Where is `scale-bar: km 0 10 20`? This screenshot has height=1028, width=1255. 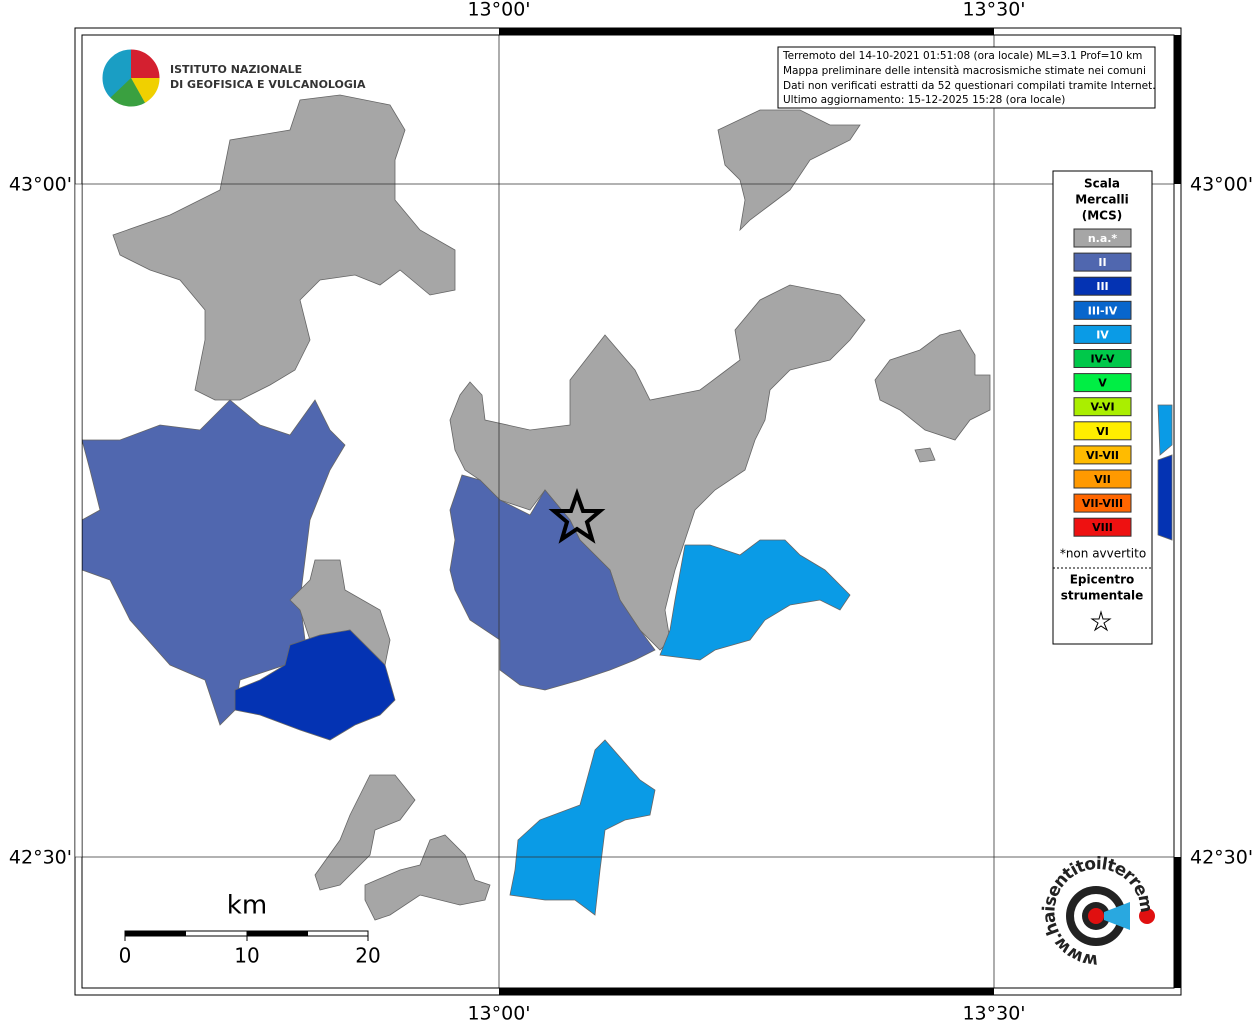 scale-bar: km 0 10 20 is located at coordinates (250, 929).